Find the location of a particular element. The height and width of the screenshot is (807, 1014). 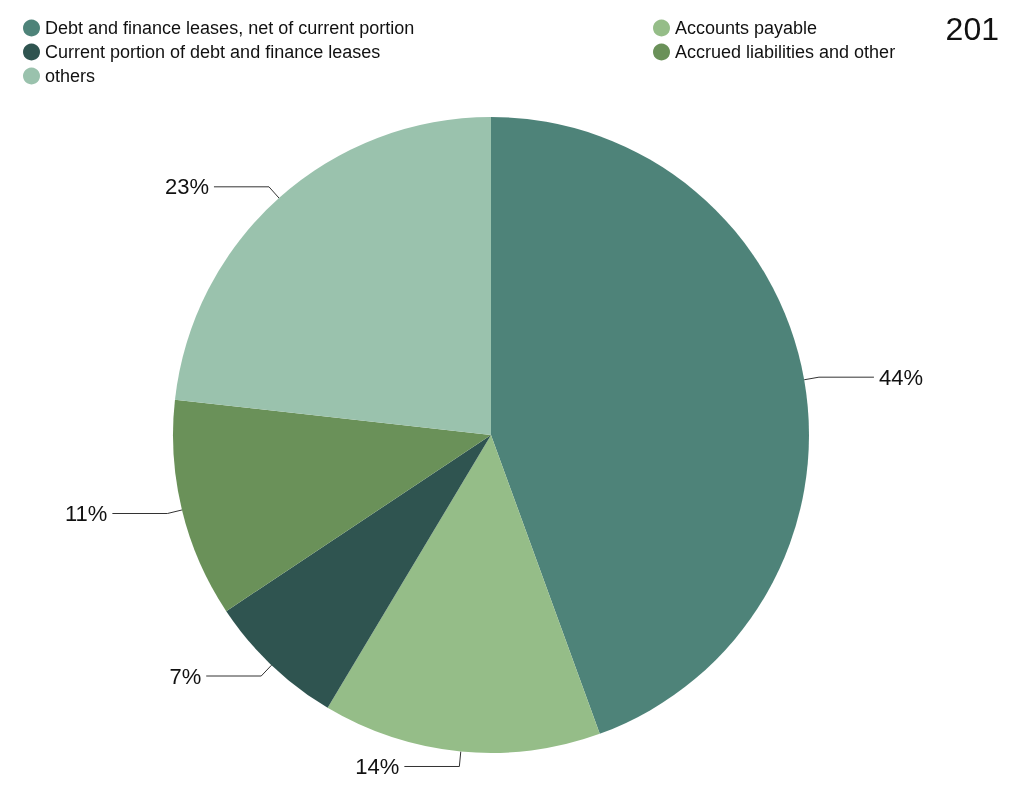

legend-label: others is located at coordinates (70, 76).